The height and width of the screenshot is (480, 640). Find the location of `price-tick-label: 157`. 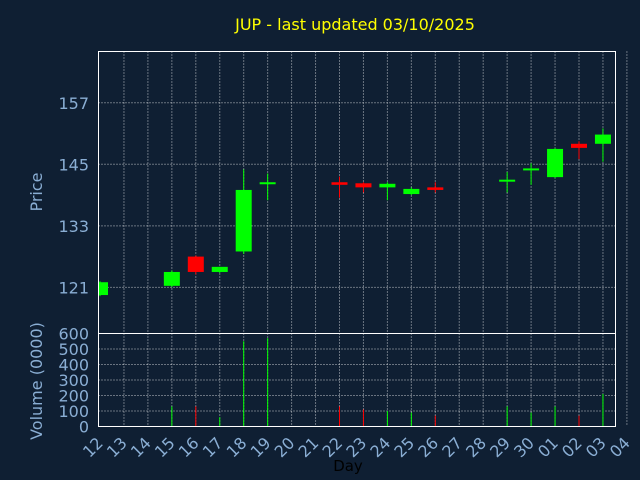

price-tick-label: 157 is located at coordinates (73, 103).